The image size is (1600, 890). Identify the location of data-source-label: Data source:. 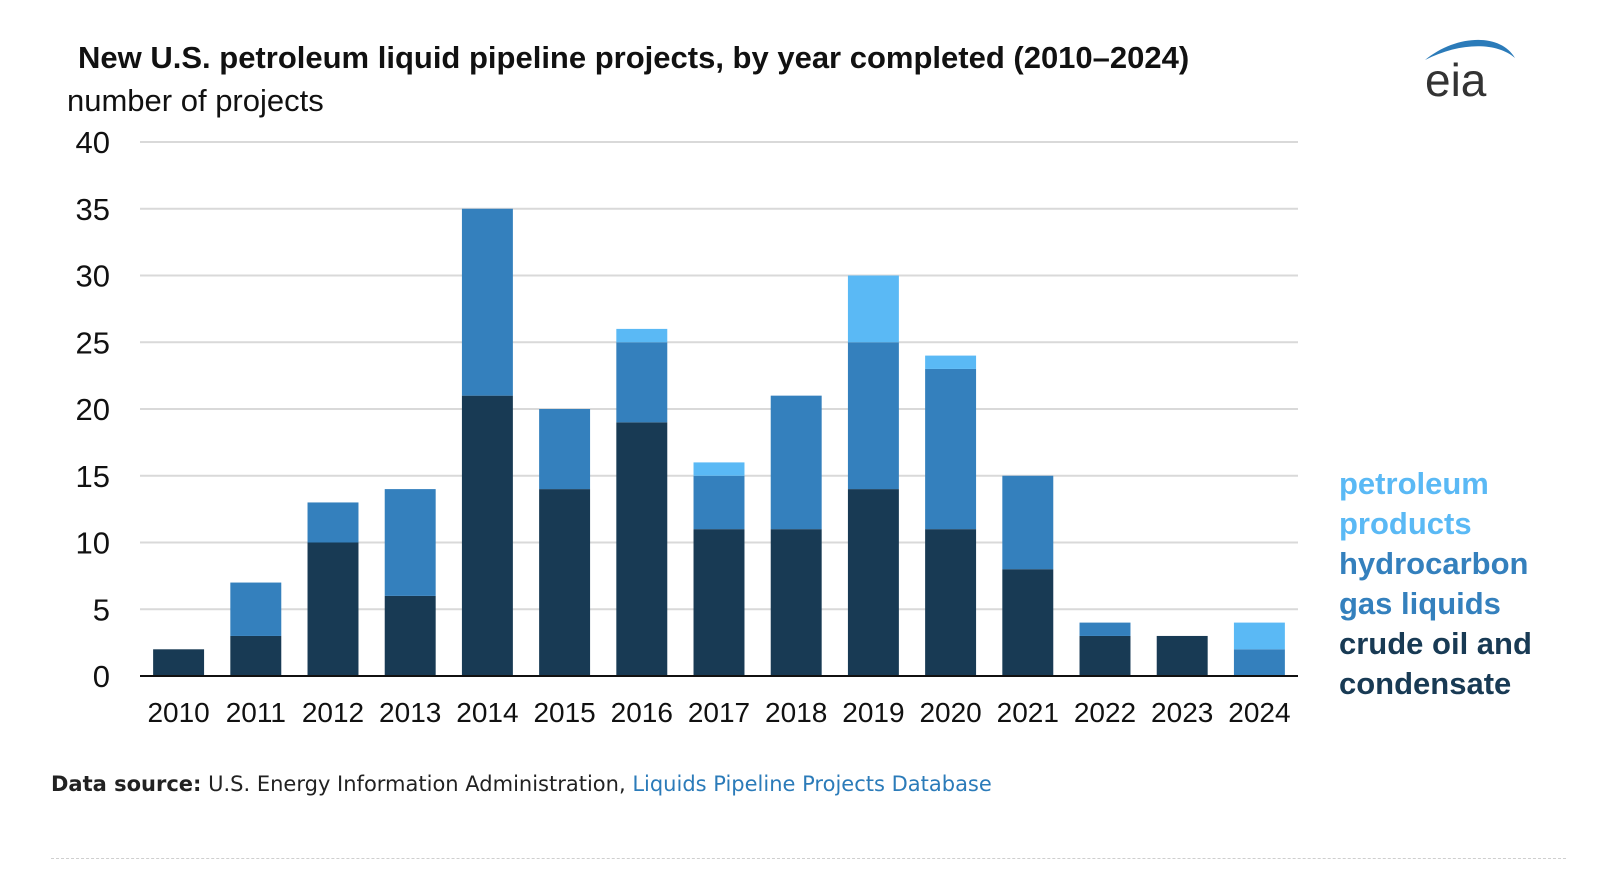
(126, 784).